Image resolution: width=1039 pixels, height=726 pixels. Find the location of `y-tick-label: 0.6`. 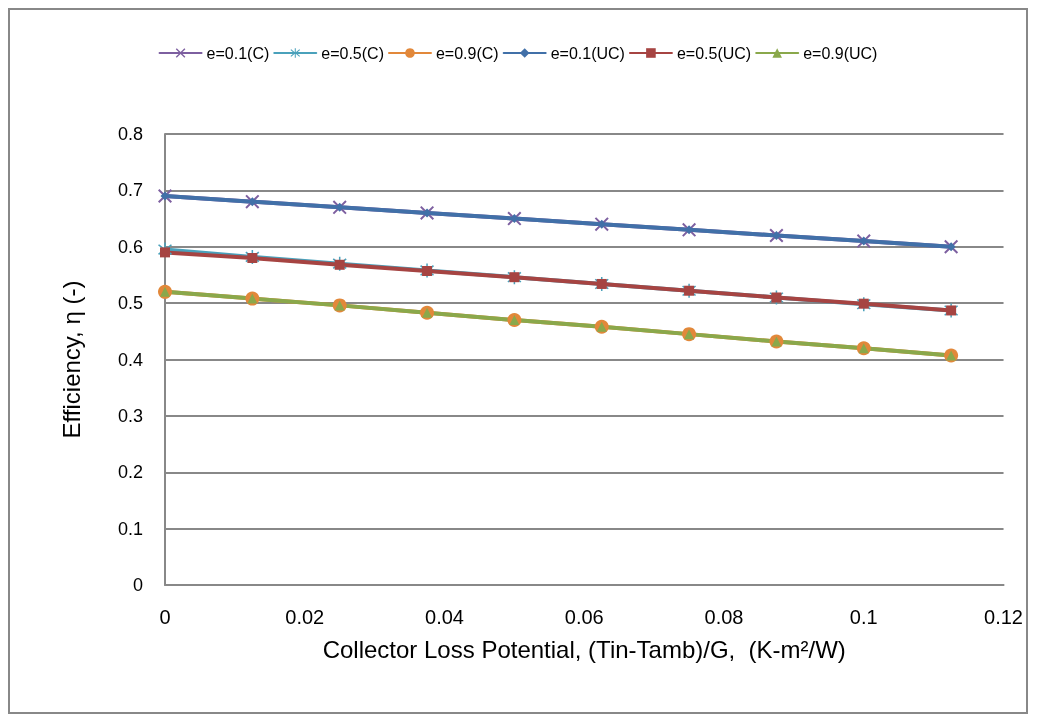

y-tick-label: 0.6 is located at coordinates (130, 246).